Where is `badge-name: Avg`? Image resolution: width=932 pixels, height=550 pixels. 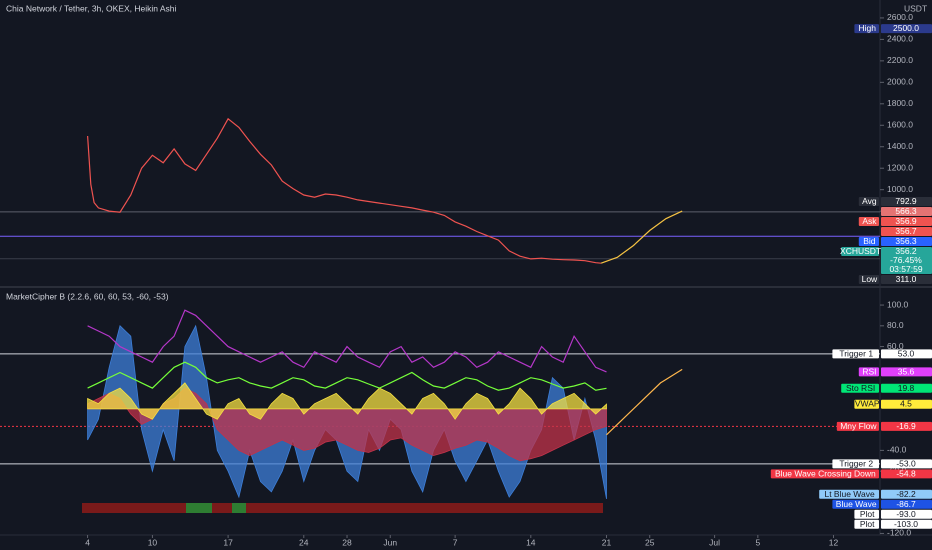
badge-name: Avg is located at coordinates (869, 201).